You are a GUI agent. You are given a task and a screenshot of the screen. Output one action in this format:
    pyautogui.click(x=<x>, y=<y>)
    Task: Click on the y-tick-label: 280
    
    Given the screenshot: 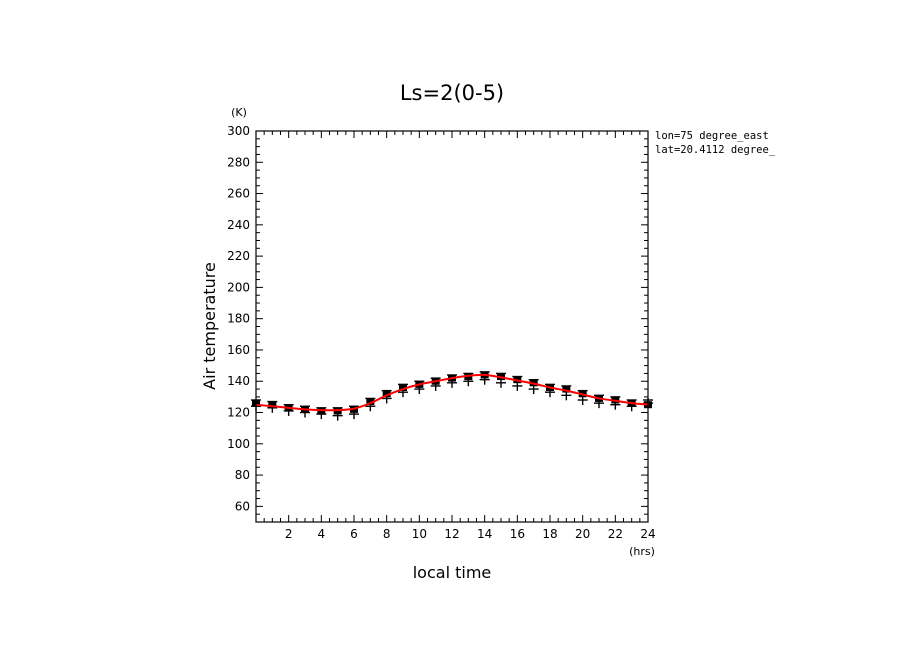 What is the action you would take?
    pyautogui.click(x=238, y=162)
    